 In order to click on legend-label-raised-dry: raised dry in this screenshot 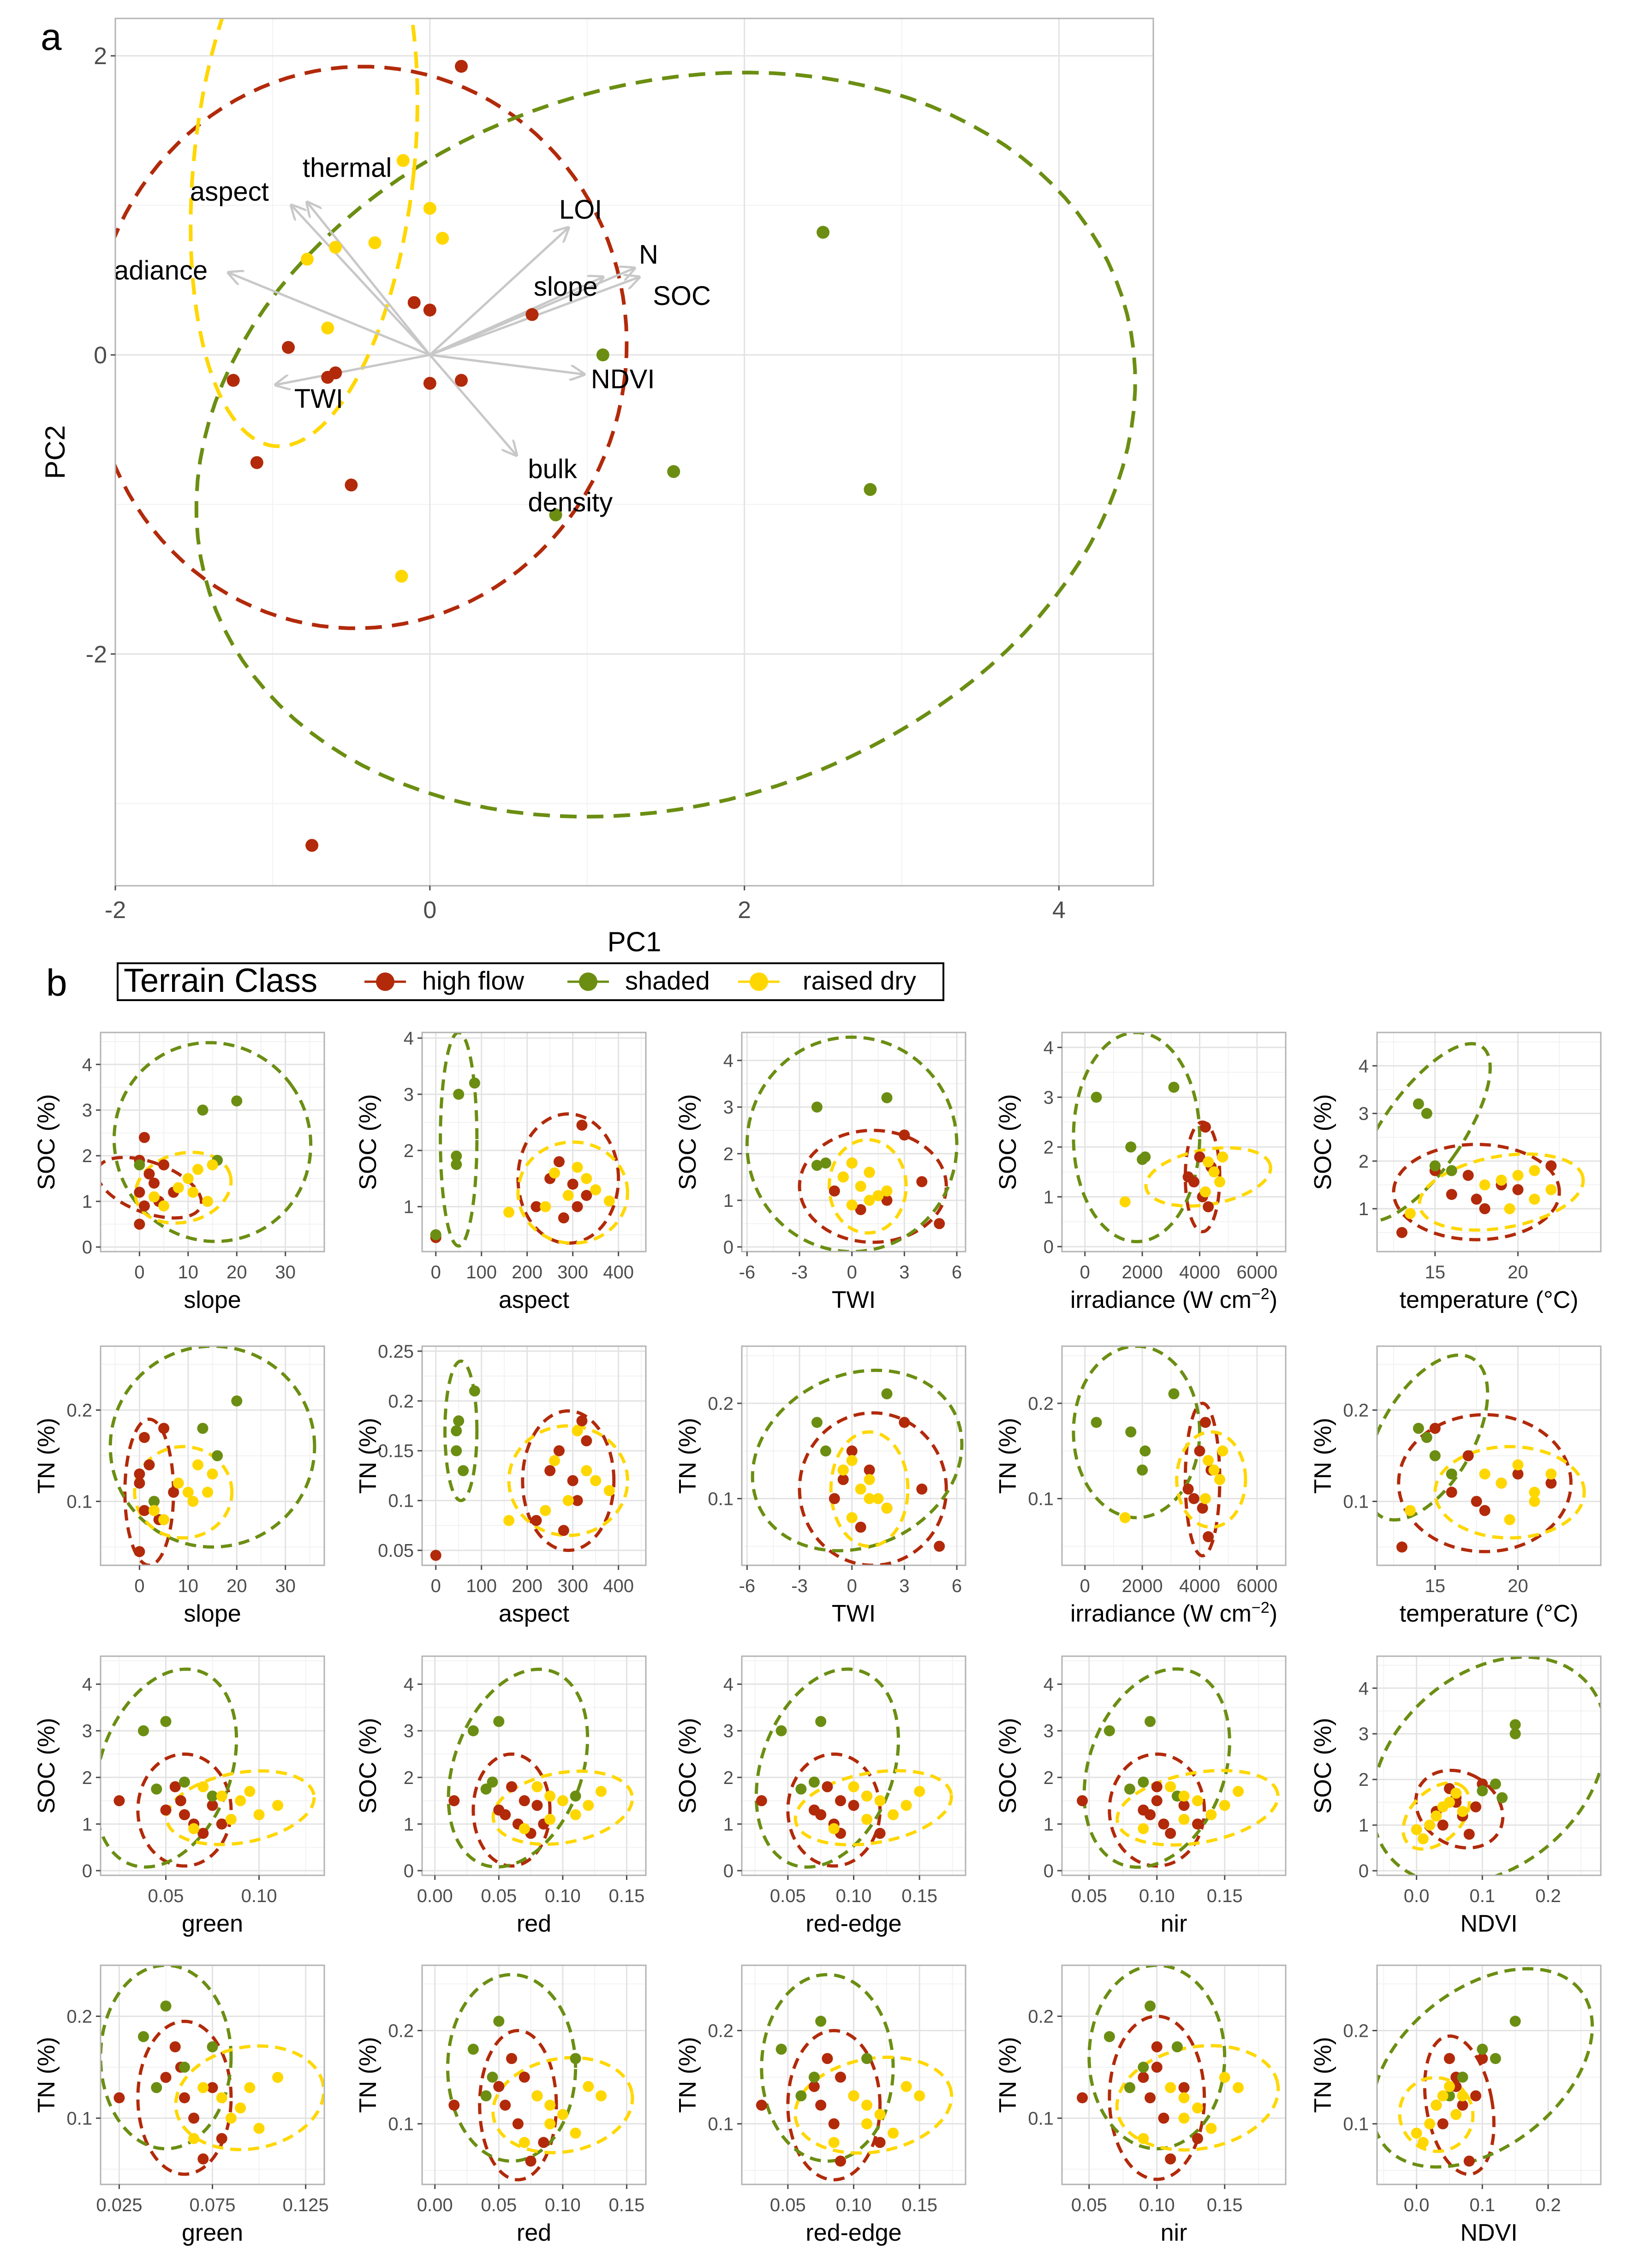, I will do `click(859, 980)`.